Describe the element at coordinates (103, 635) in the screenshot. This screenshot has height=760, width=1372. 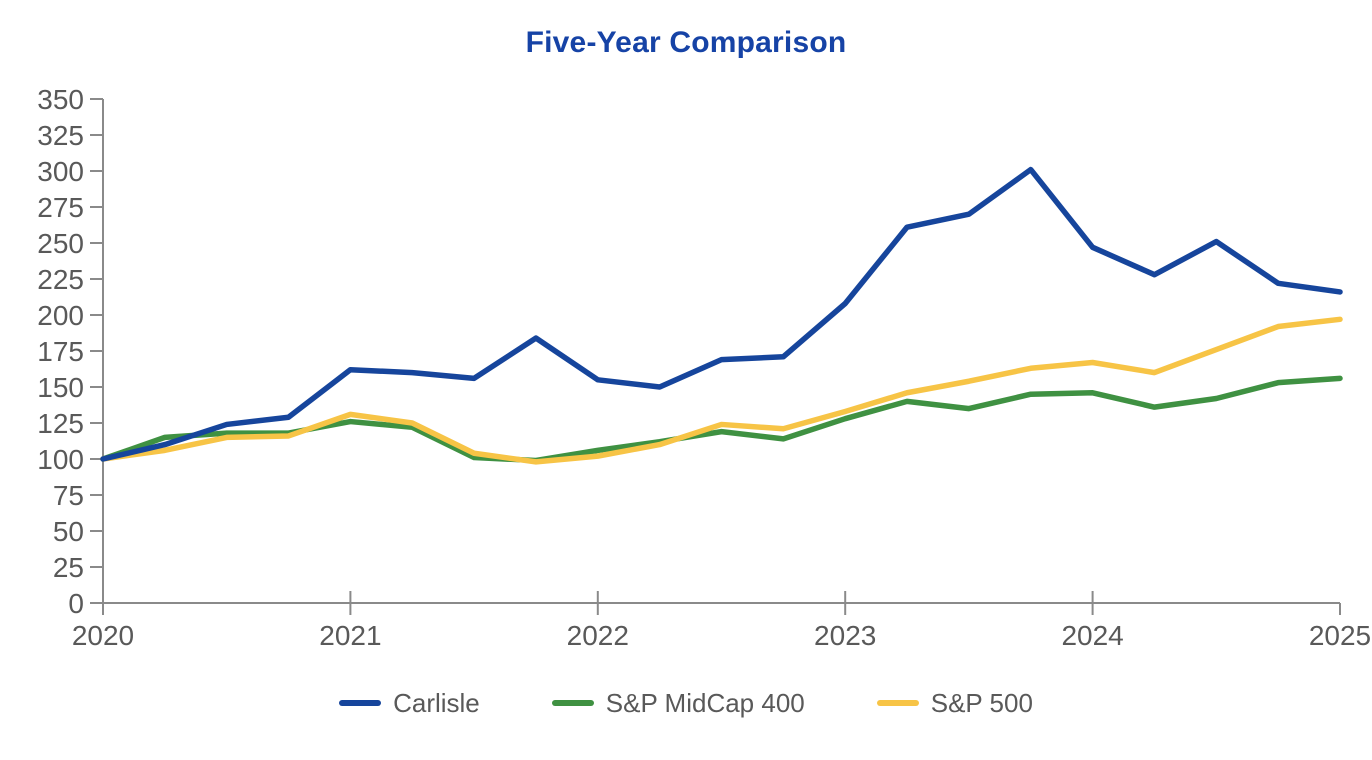
I see `x-tick-label: 2020` at that location.